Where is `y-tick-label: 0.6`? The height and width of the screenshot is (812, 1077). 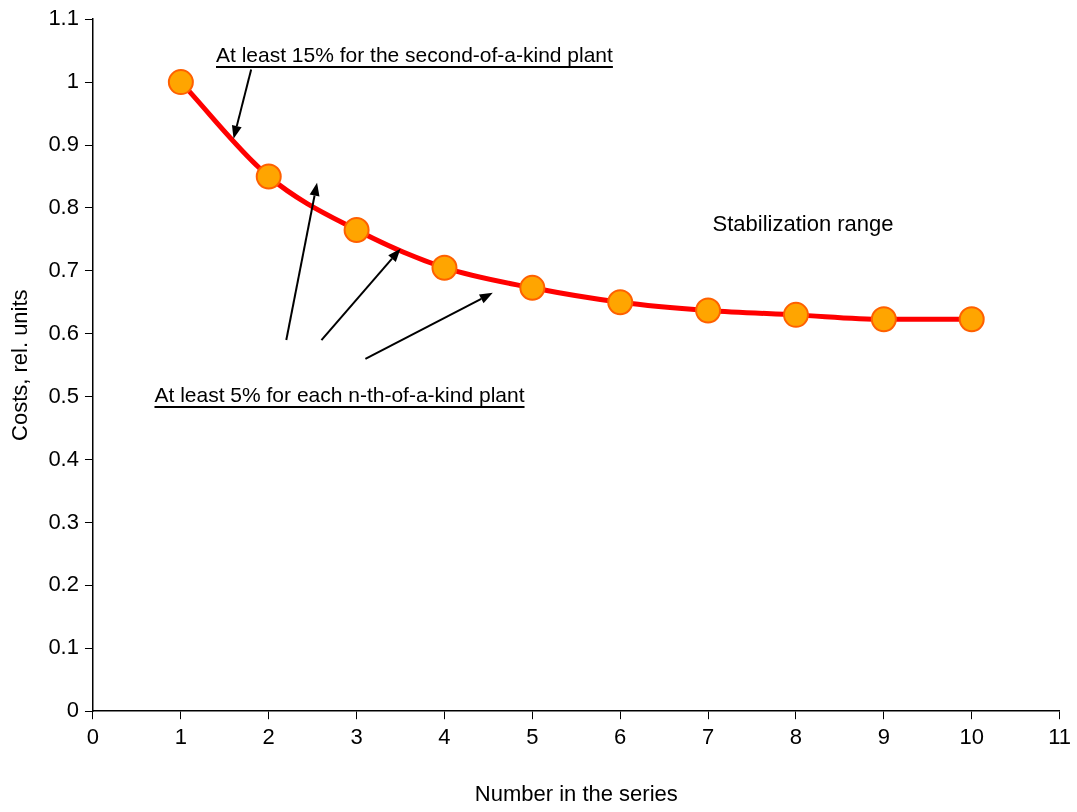 y-tick-label: 0.6 is located at coordinates (63, 332).